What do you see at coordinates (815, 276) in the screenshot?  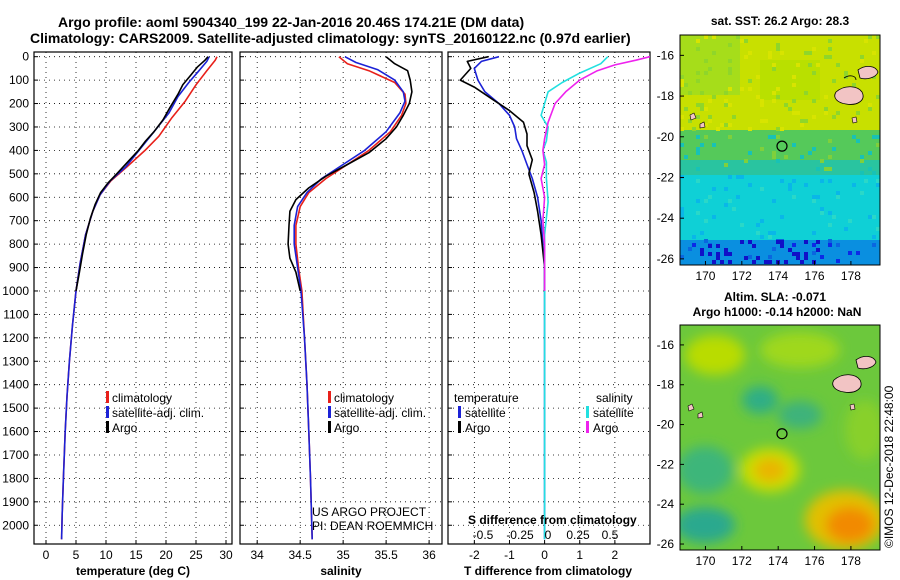 I see `map-x-tick-label: 176` at bounding box center [815, 276].